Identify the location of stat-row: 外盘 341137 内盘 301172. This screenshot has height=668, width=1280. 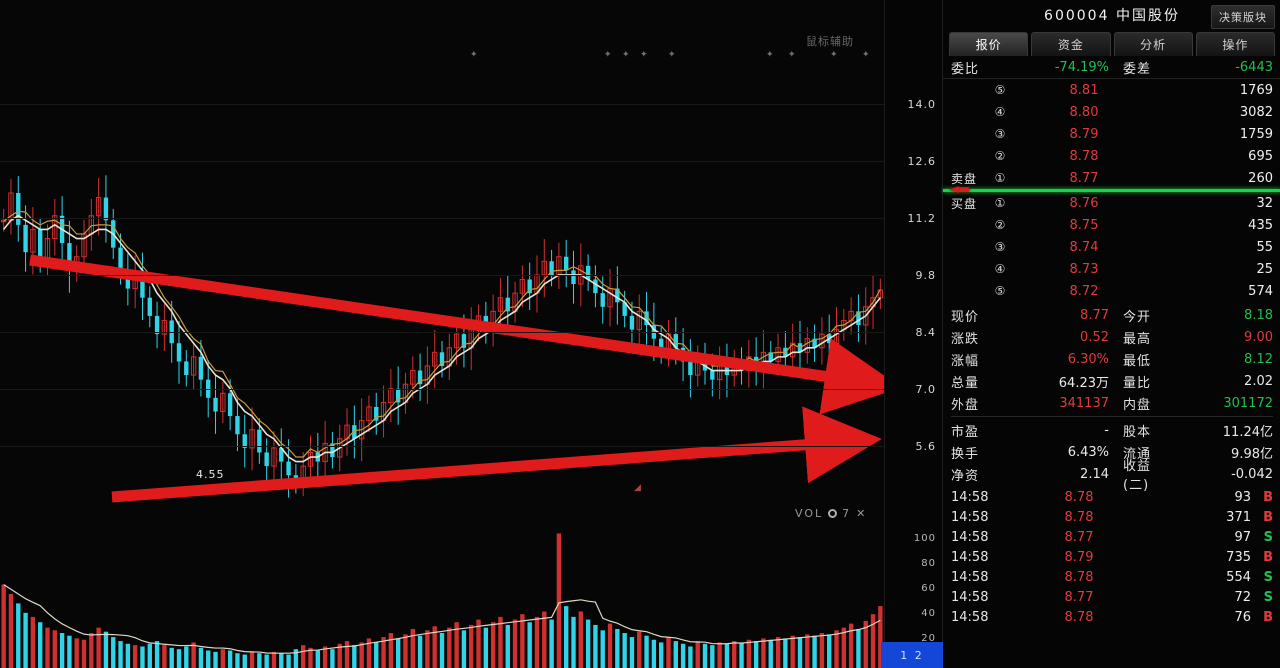
(1111, 403).